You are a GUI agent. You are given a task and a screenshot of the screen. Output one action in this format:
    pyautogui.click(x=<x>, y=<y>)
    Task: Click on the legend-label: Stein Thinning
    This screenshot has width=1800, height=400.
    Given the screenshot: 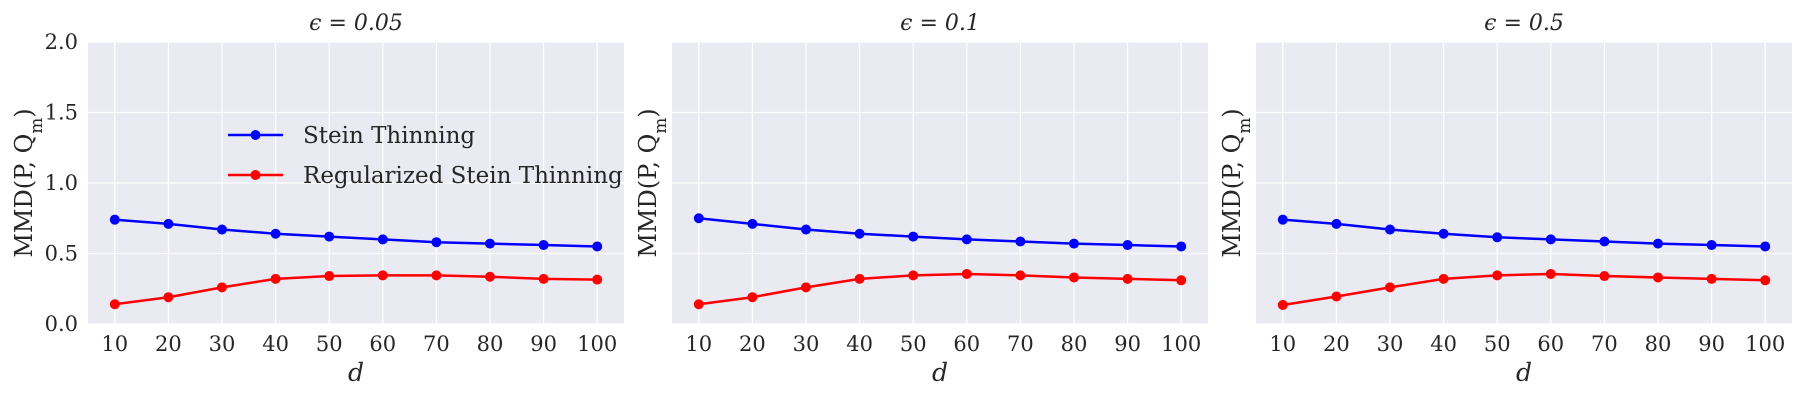 What is the action you would take?
    pyautogui.click(x=389, y=136)
    